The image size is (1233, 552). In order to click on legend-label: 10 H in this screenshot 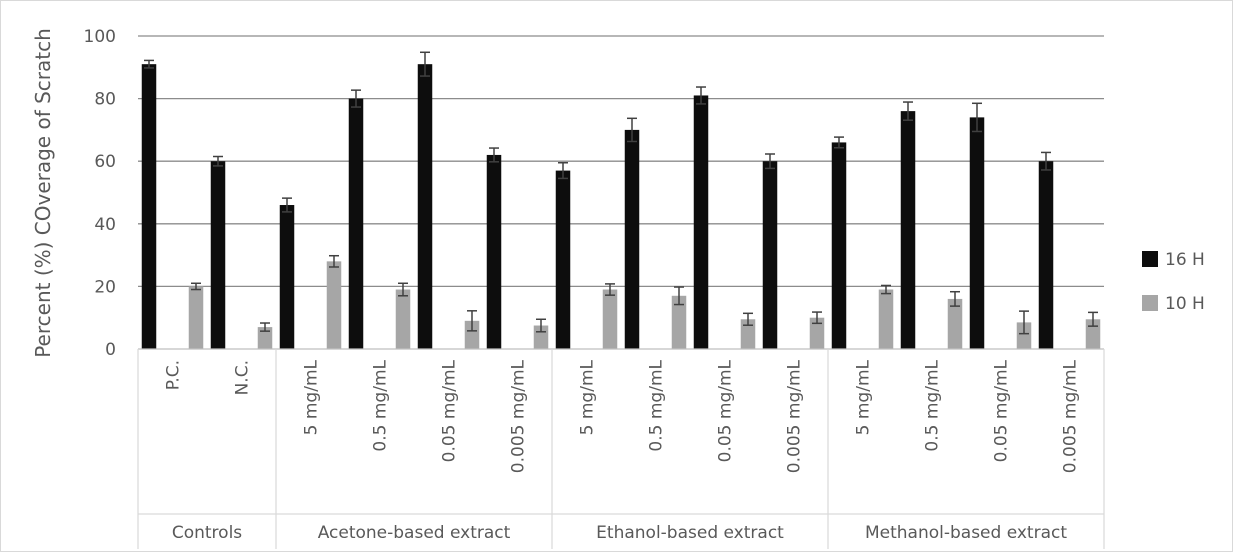, I will do `click(1185, 304)`.